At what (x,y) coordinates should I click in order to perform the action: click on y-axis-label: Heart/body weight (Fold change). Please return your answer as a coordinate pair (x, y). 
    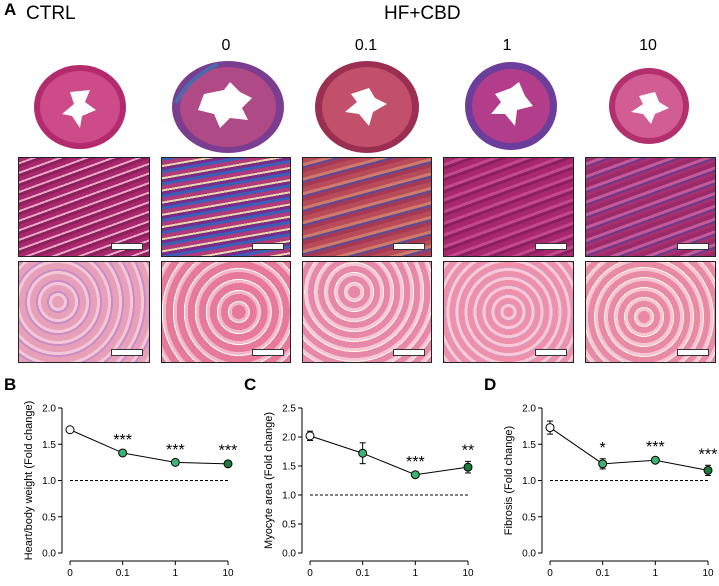
    Looking at the image, I should click on (29, 481).